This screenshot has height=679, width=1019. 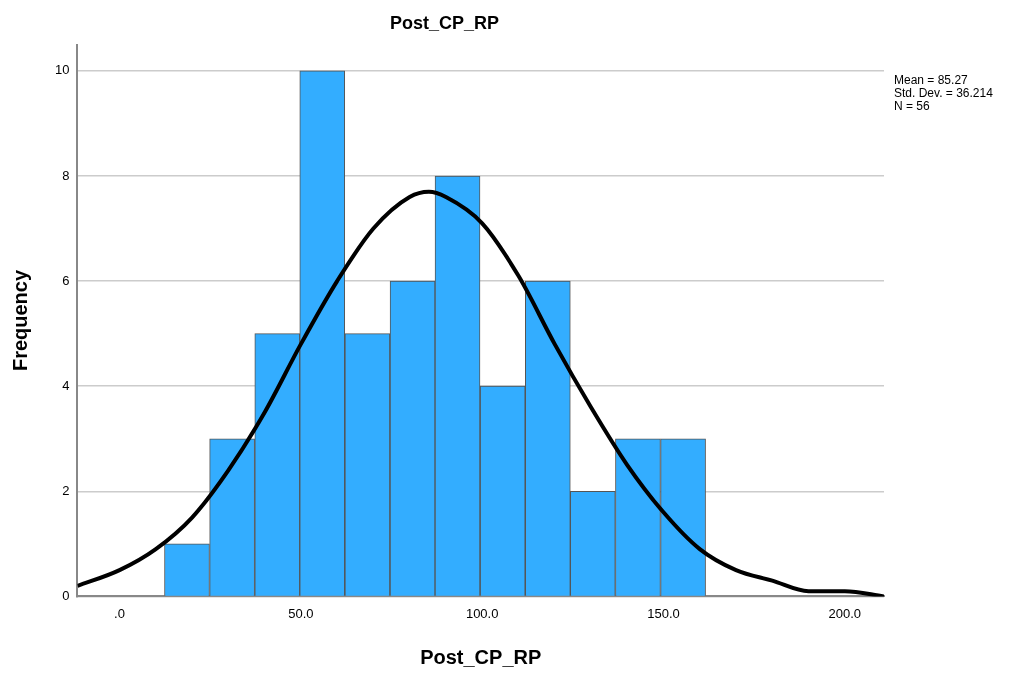 I want to click on chart-title: Post_CP_RP, so click(x=444, y=22).